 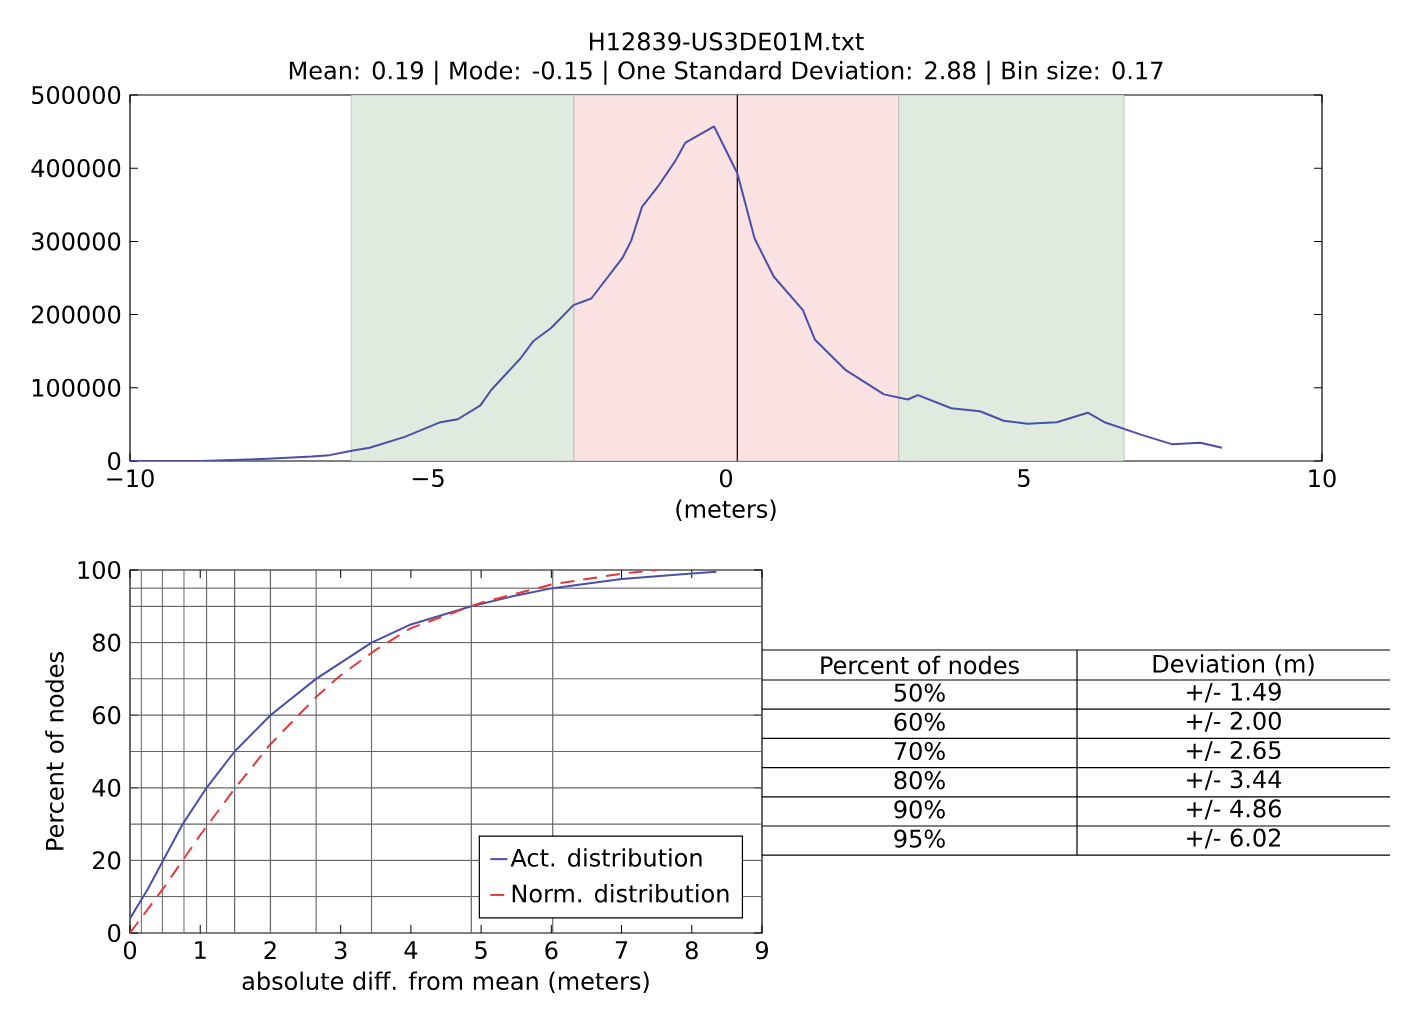 What do you see at coordinates (106, 642) in the screenshot?
I see `y-tick-label: 80` at bounding box center [106, 642].